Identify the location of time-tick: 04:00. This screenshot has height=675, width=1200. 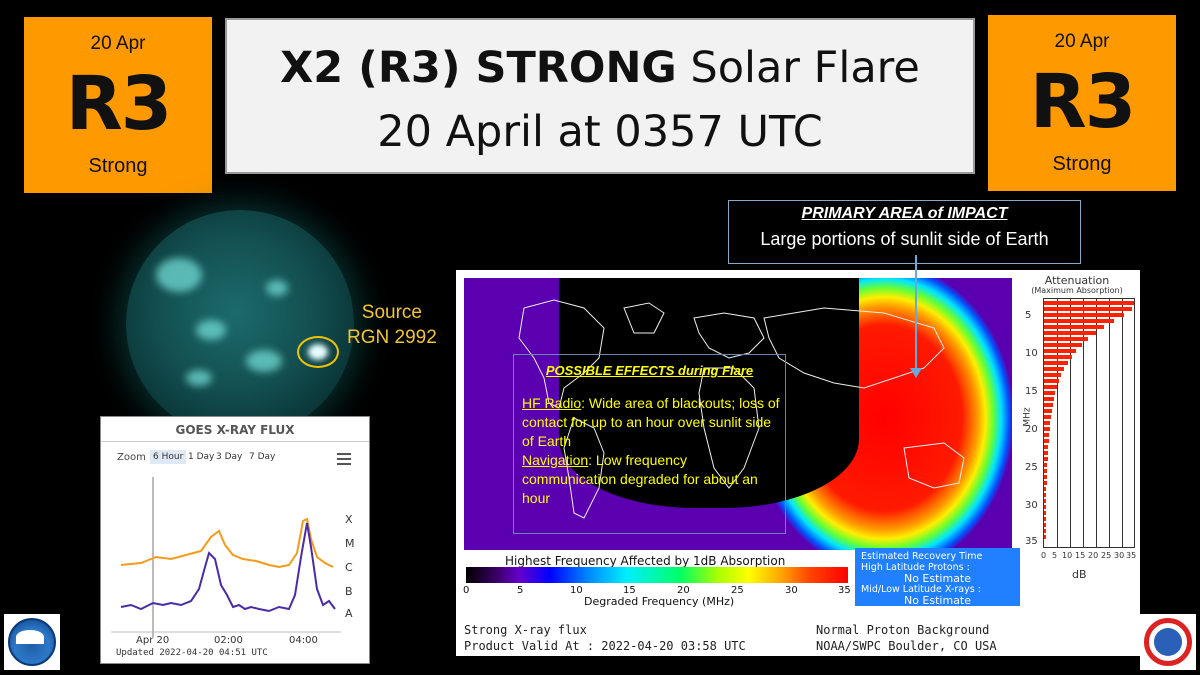
(303, 640).